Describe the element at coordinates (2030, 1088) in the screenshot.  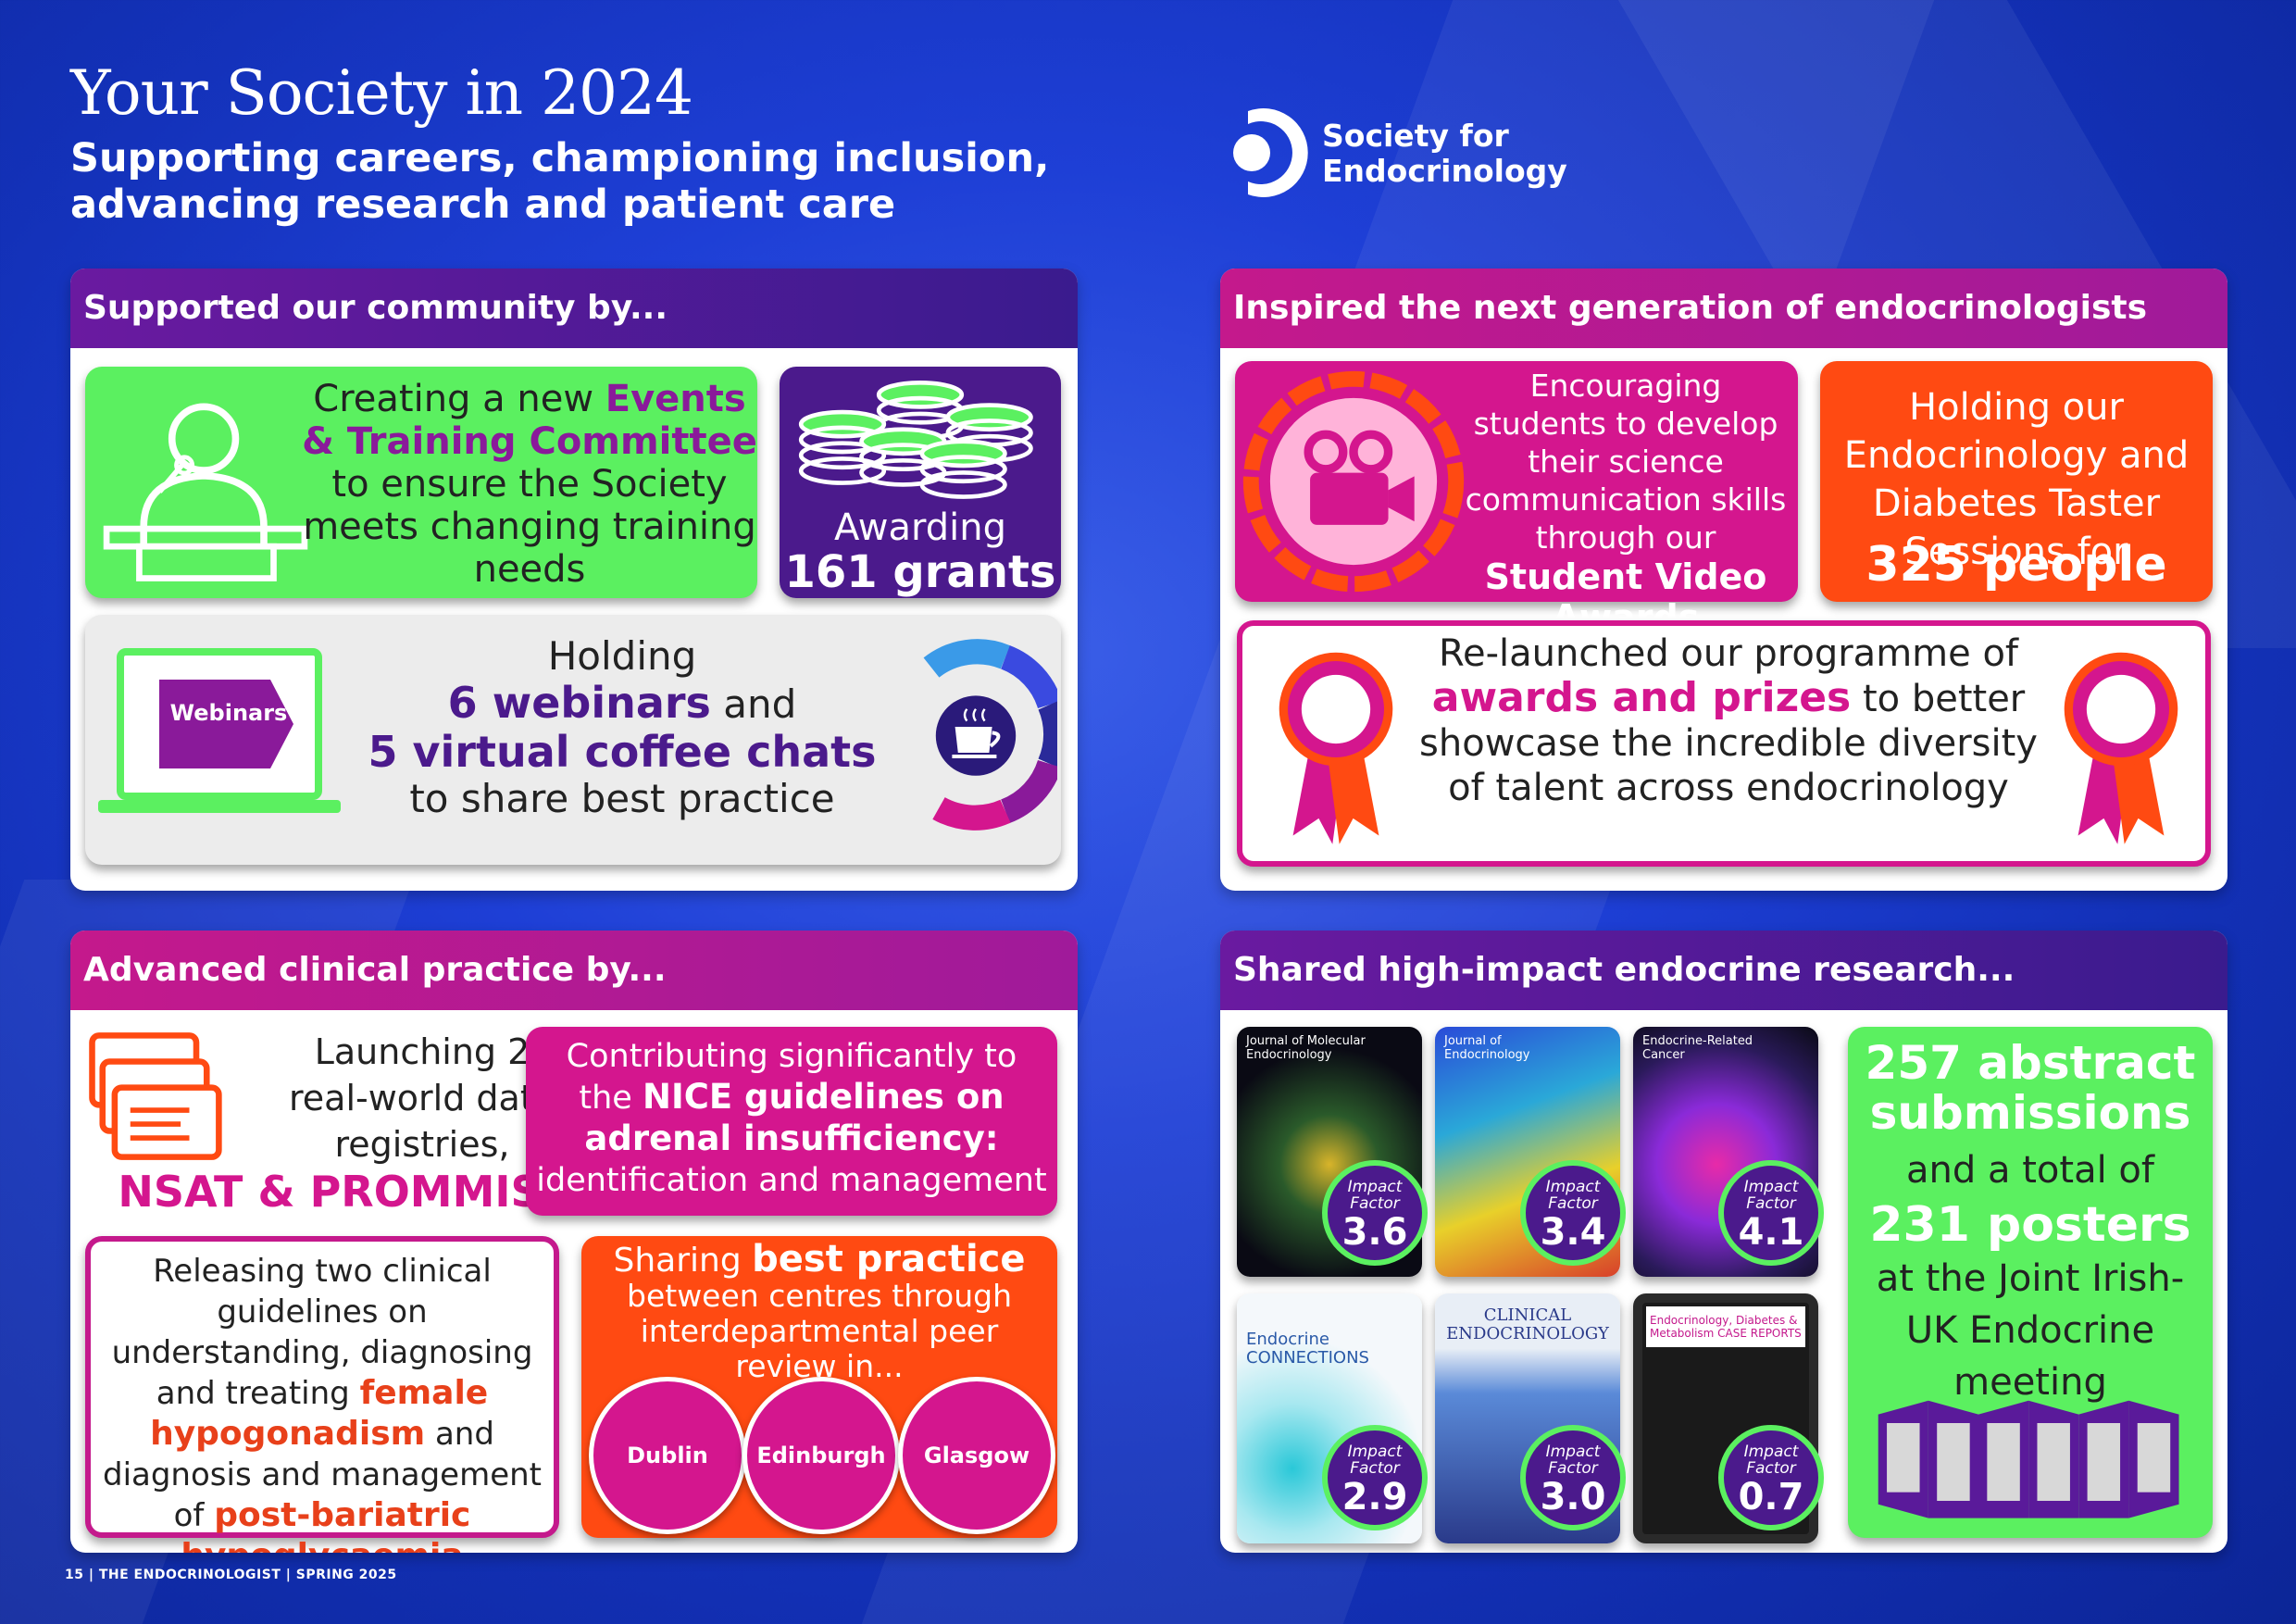
I see `abstracts-highlight-1: 257 abstract submissions` at that location.